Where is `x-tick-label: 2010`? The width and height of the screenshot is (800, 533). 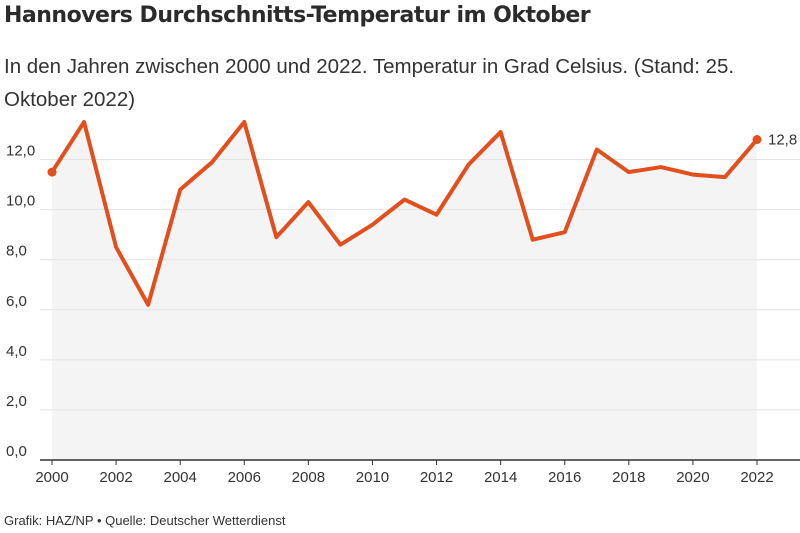
x-tick-label: 2010 is located at coordinates (372, 477).